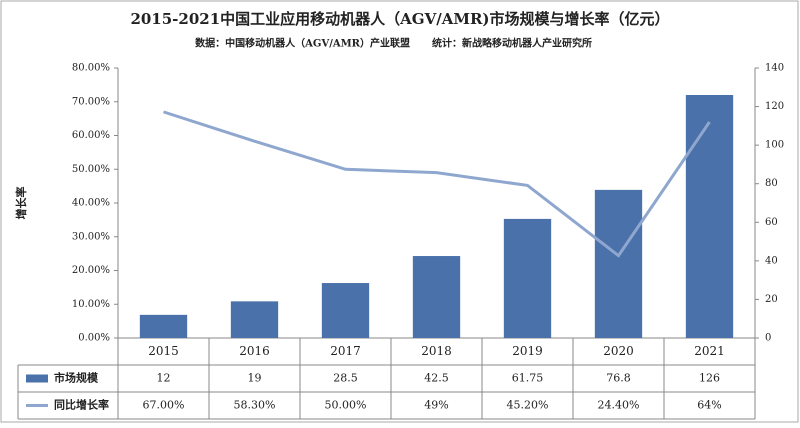 The image size is (800, 428). Describe the element at coordinates (91, 135) in the screenshot. I see `y-tick-label: 60.00%` at that location.